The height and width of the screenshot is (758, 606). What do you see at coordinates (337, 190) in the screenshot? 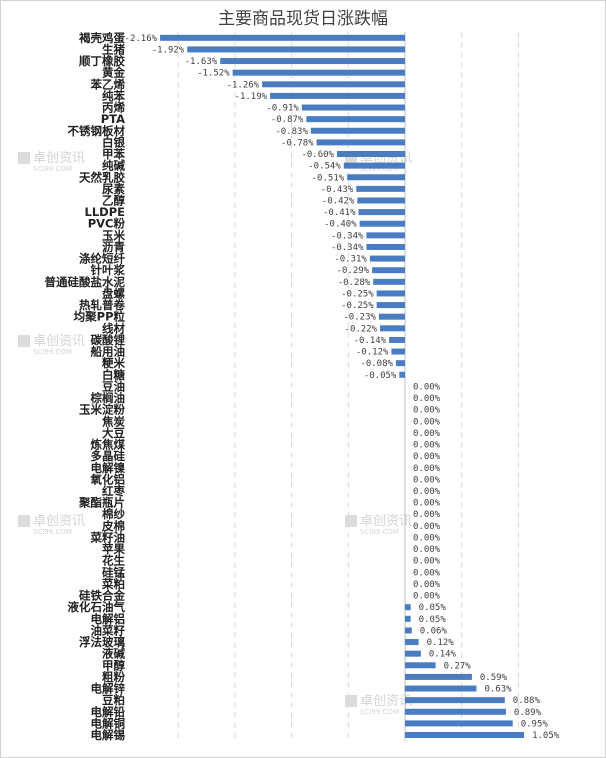
I see `value-label: -0.43%` at bounding box center [337, 190].